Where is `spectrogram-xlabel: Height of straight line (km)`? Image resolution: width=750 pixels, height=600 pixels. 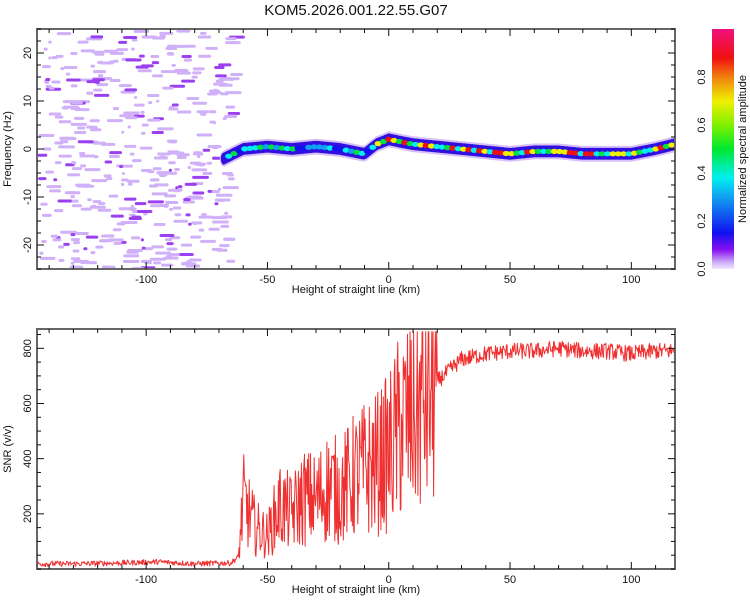
spectrogram-xlabel: Height of straight line (km) is located at coordinates (356, 290).